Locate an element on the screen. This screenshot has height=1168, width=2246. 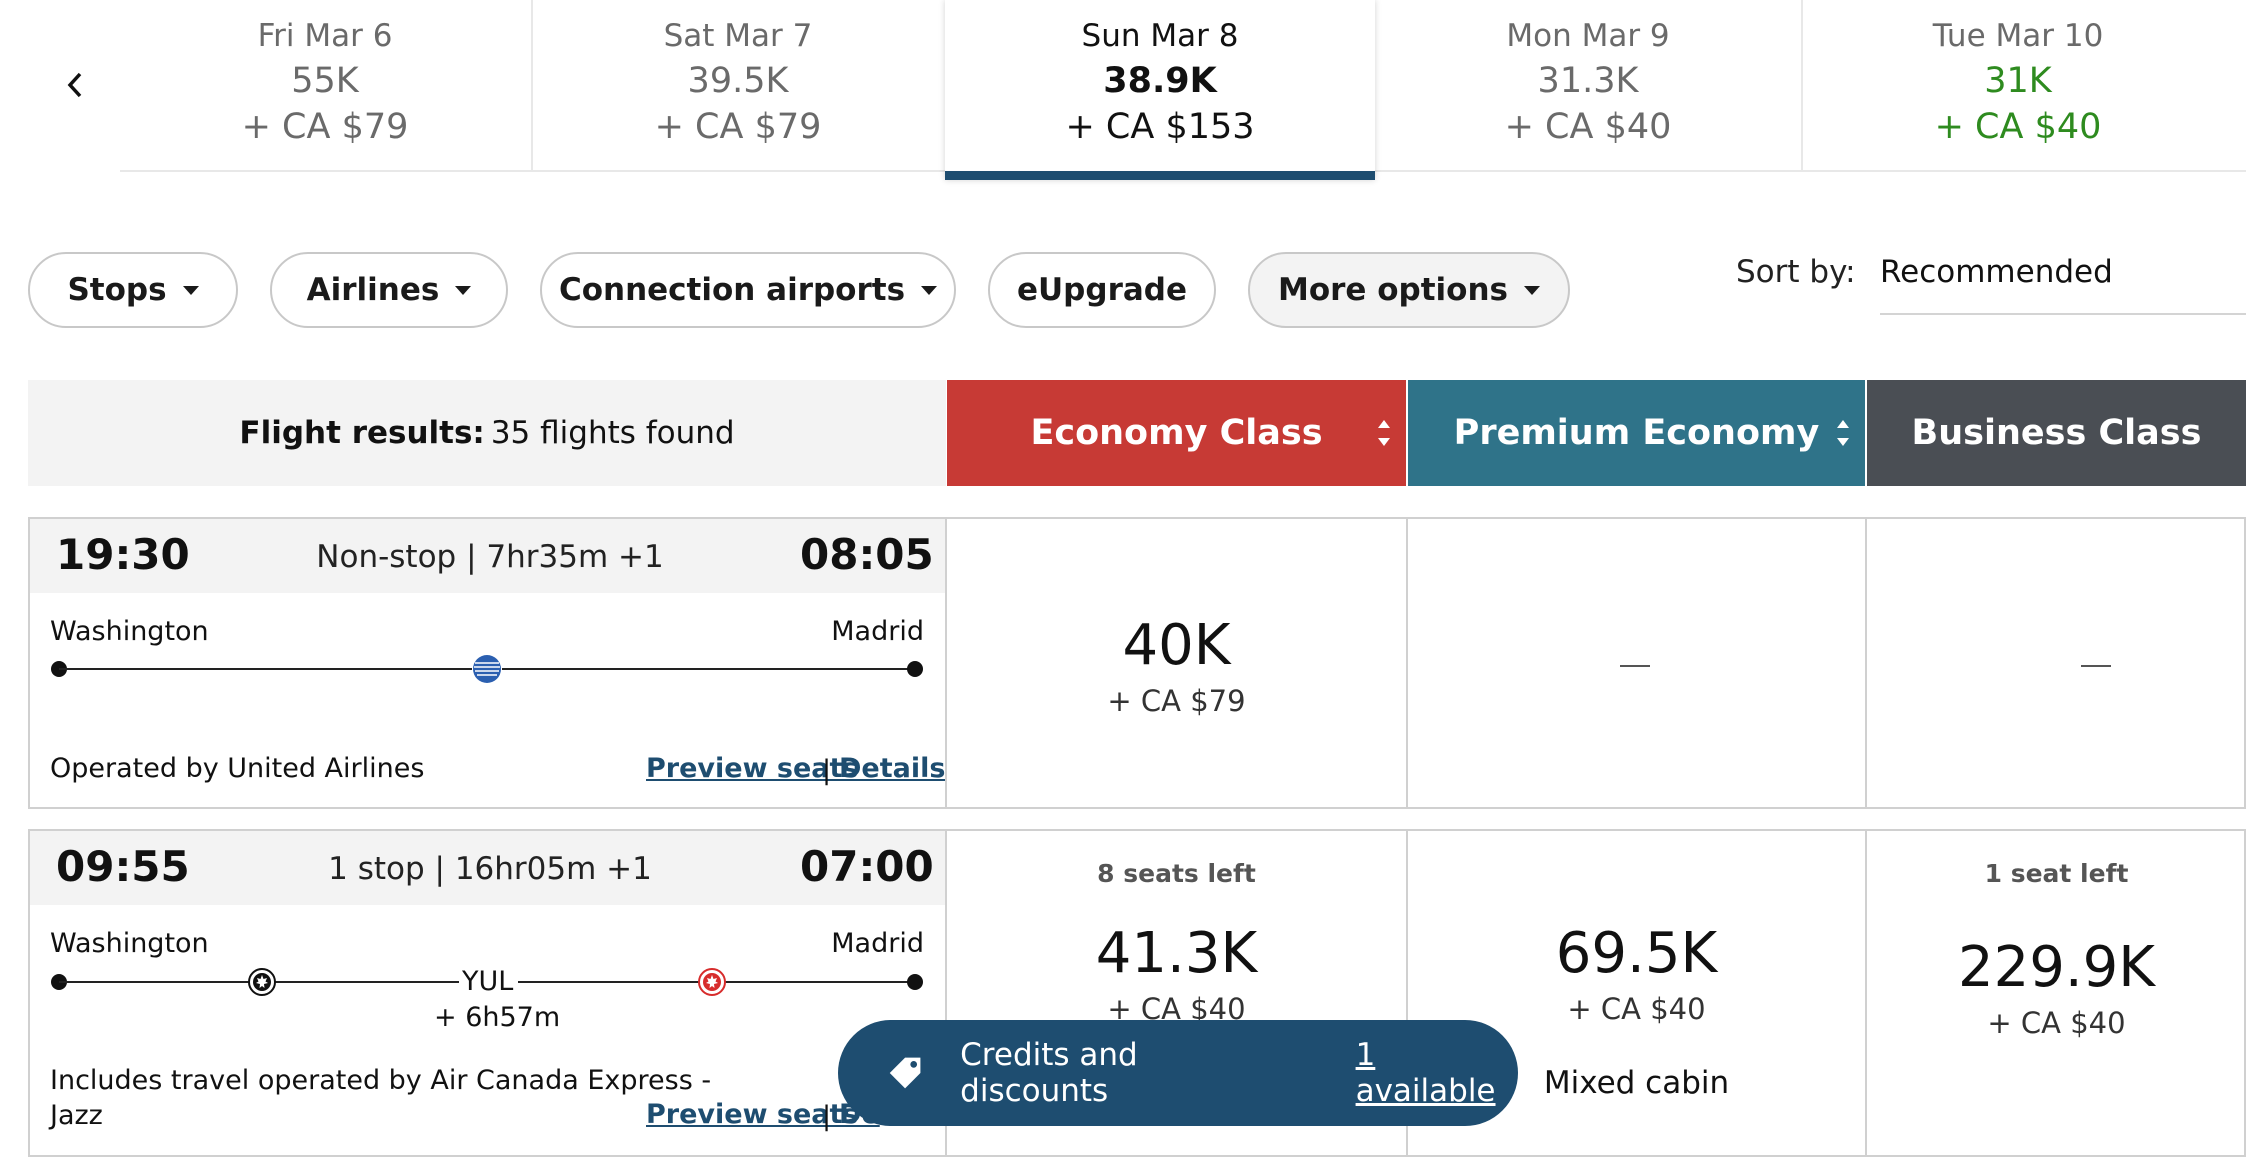
sort-select: Recommended is located at coordinates (1996, 272).